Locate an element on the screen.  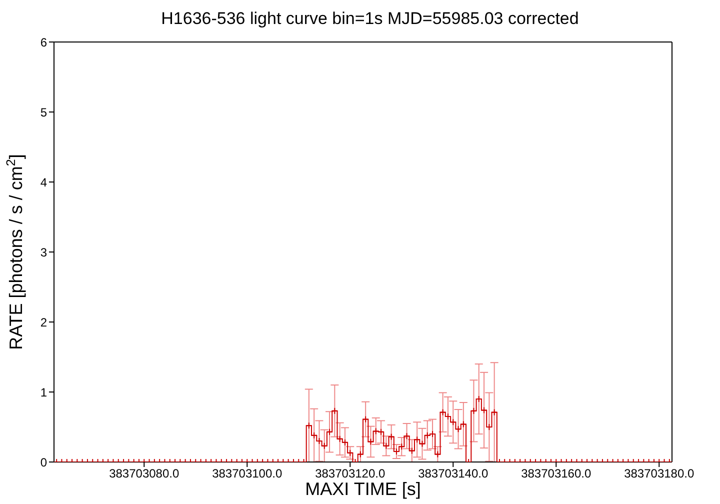
x-tick-label: 383703100.0 is located at coordinates (247, 473).